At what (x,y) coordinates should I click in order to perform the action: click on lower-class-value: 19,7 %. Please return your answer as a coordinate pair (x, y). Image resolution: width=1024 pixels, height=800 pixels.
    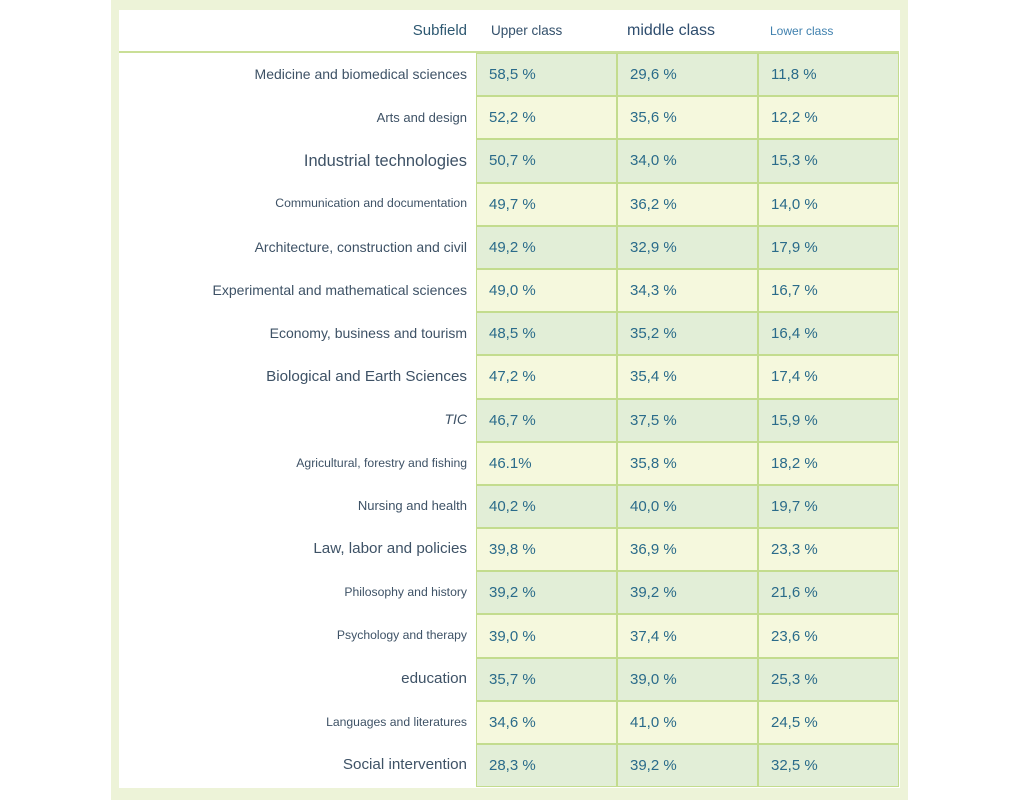
    Looking at the image, I should click on (828, 506).